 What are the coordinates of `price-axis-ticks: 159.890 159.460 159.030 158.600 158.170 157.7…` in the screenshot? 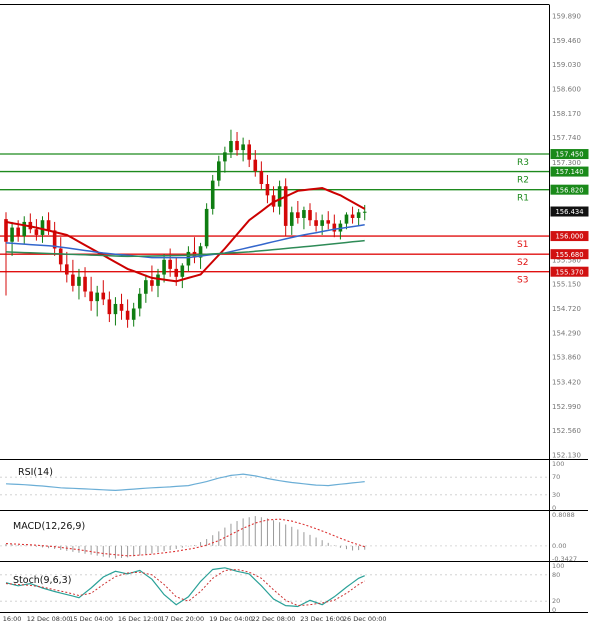 It's located at (566, 236).